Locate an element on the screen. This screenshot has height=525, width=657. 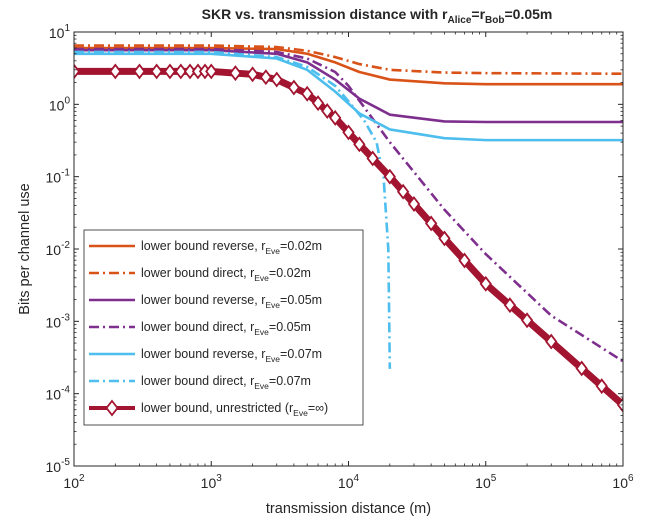
y-tick-label-0: 10⁻⁵ is located at coordinates (58, 466).